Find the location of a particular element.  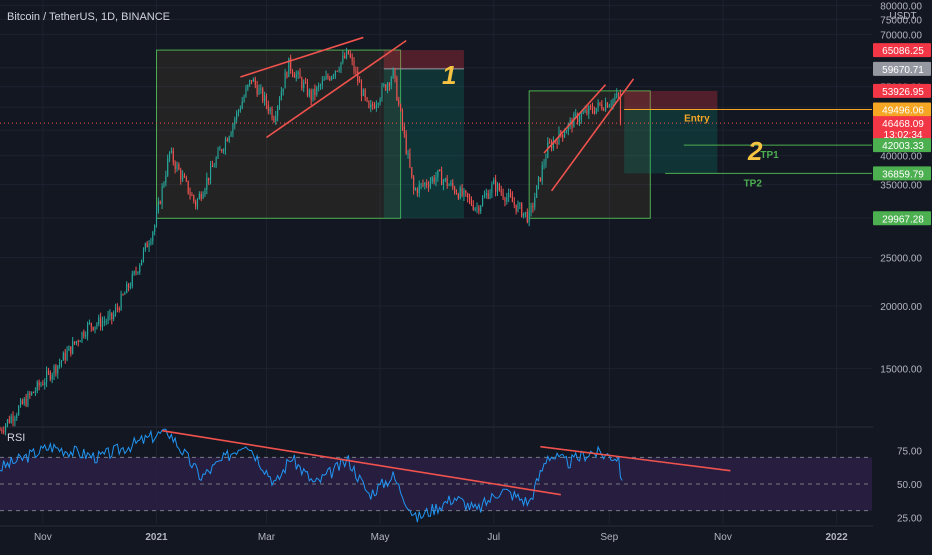

time-tick-label: 2022 is located at coordinates (836, 537).